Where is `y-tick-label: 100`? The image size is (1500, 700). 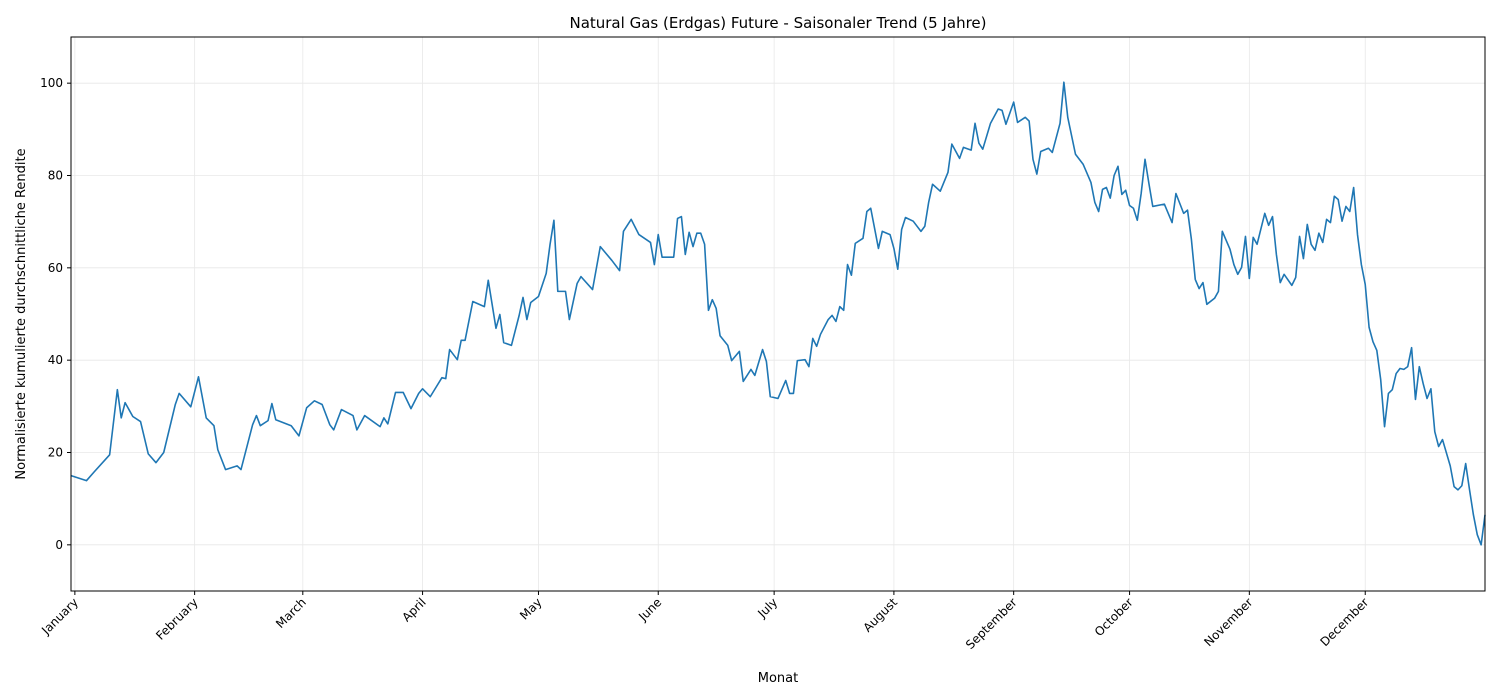 y-tick-label: 100 is located at coordinates (51, 83).